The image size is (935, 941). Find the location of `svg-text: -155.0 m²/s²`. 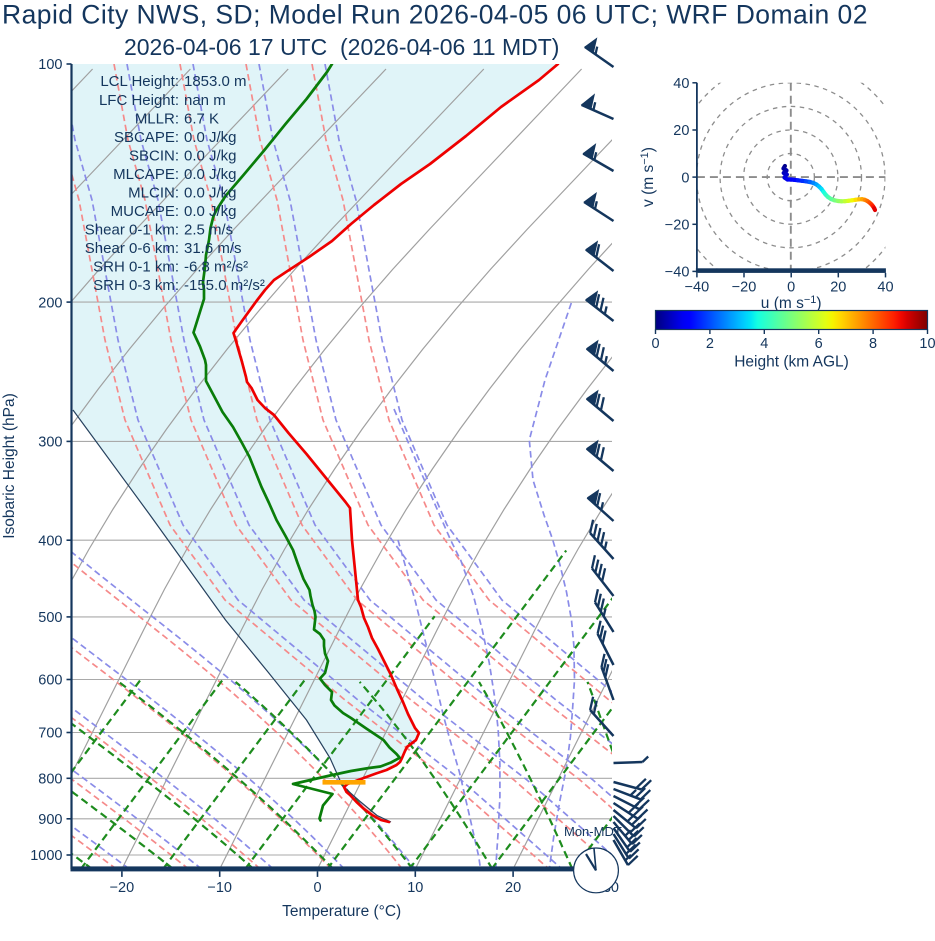

svg-text: -155.0 m²/s² is located at coordinates (224, 285).